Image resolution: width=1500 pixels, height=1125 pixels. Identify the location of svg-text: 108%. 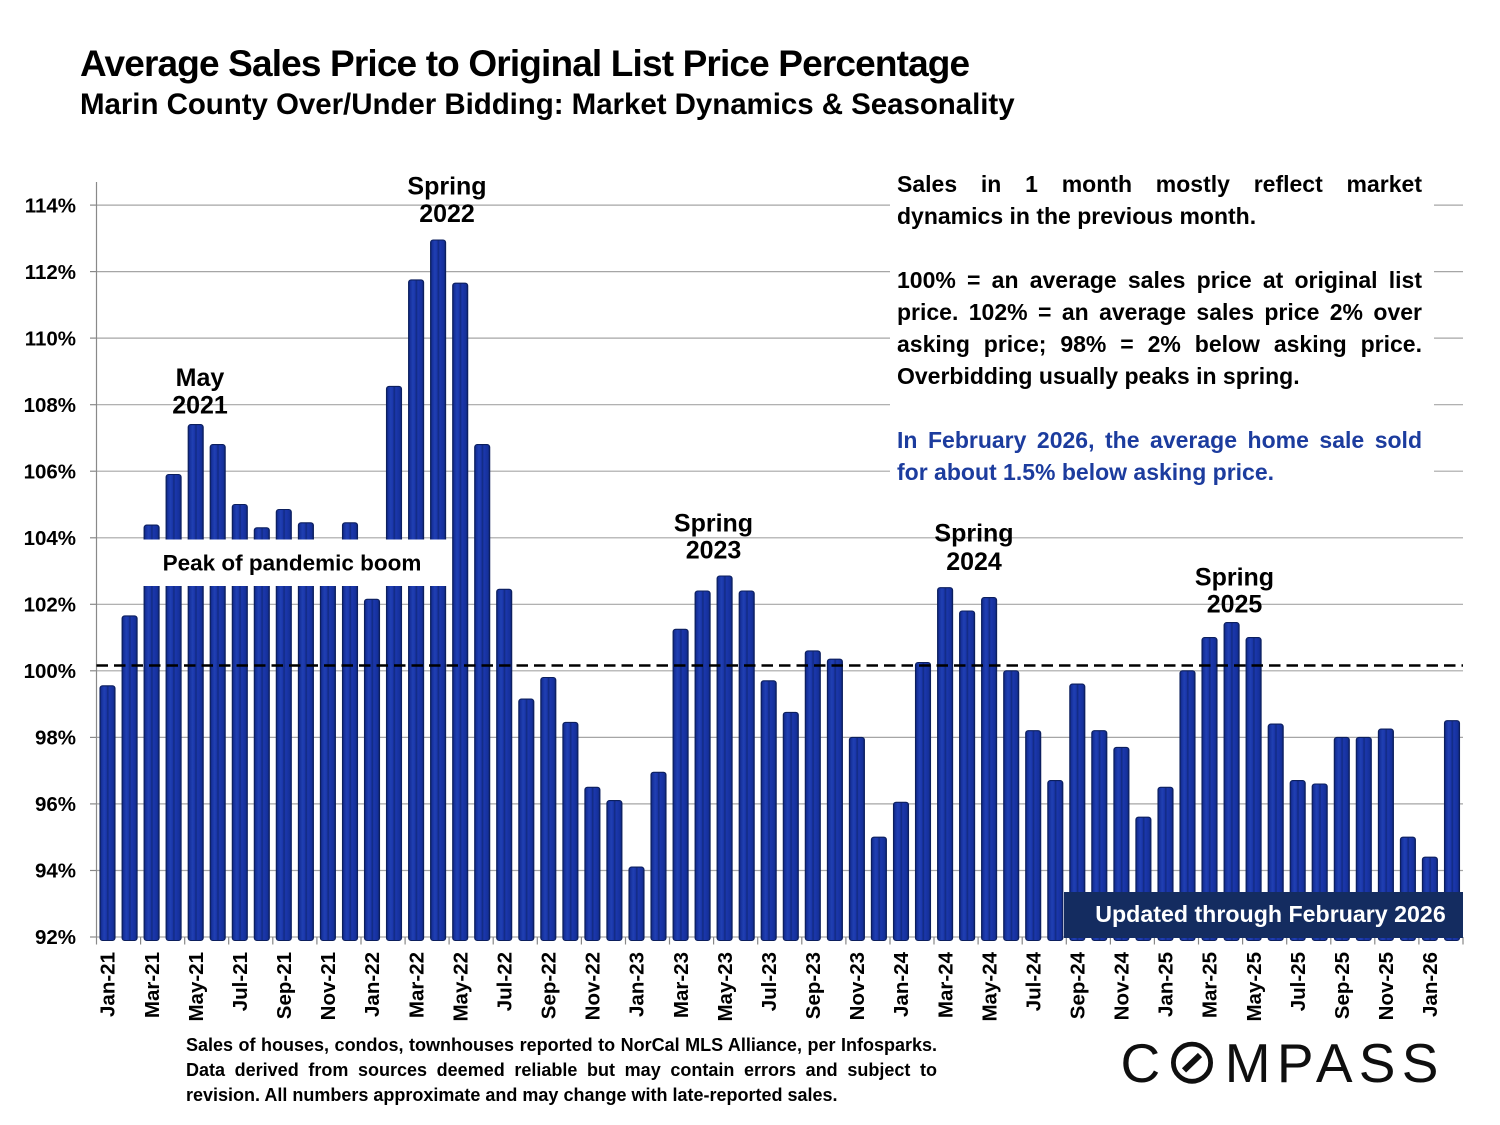
(50, 405).